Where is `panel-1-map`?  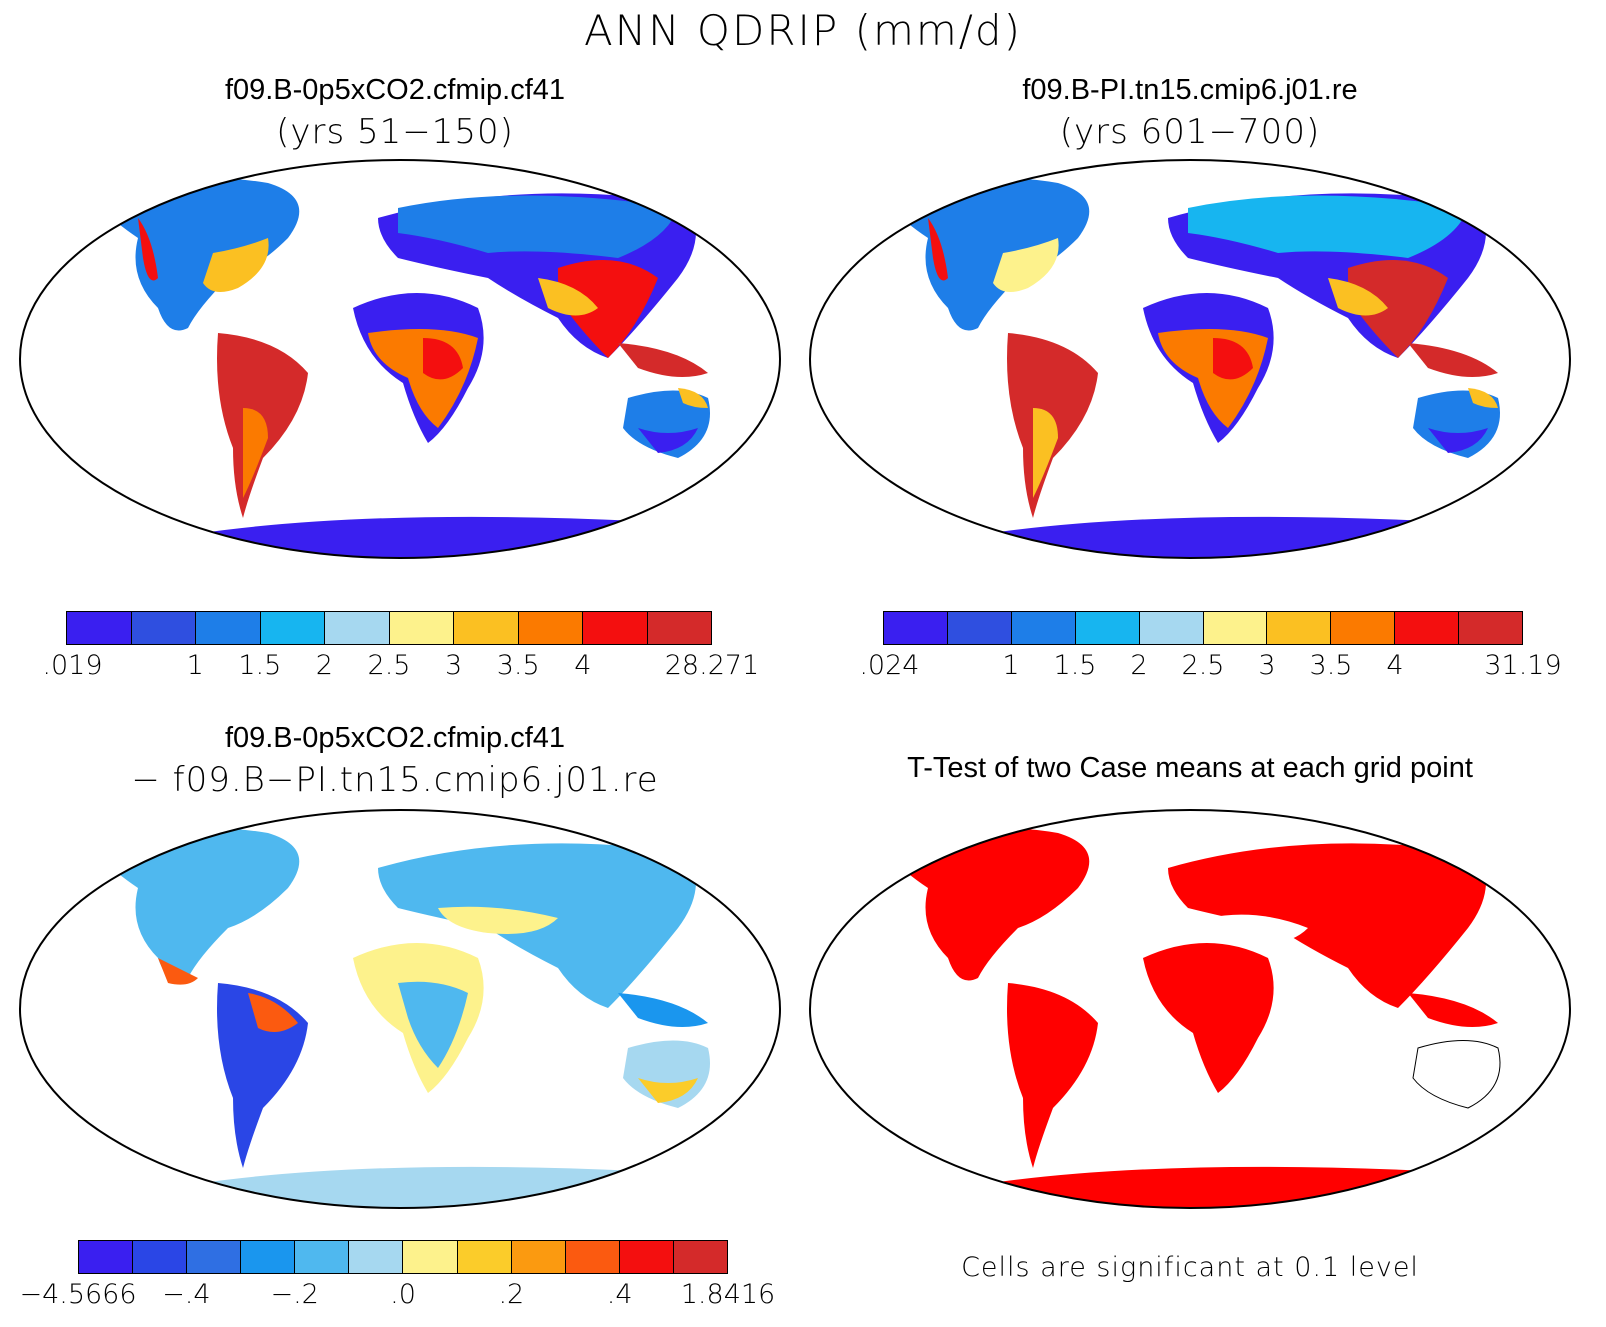
panel-1-map is located at coordinates (400, 359).